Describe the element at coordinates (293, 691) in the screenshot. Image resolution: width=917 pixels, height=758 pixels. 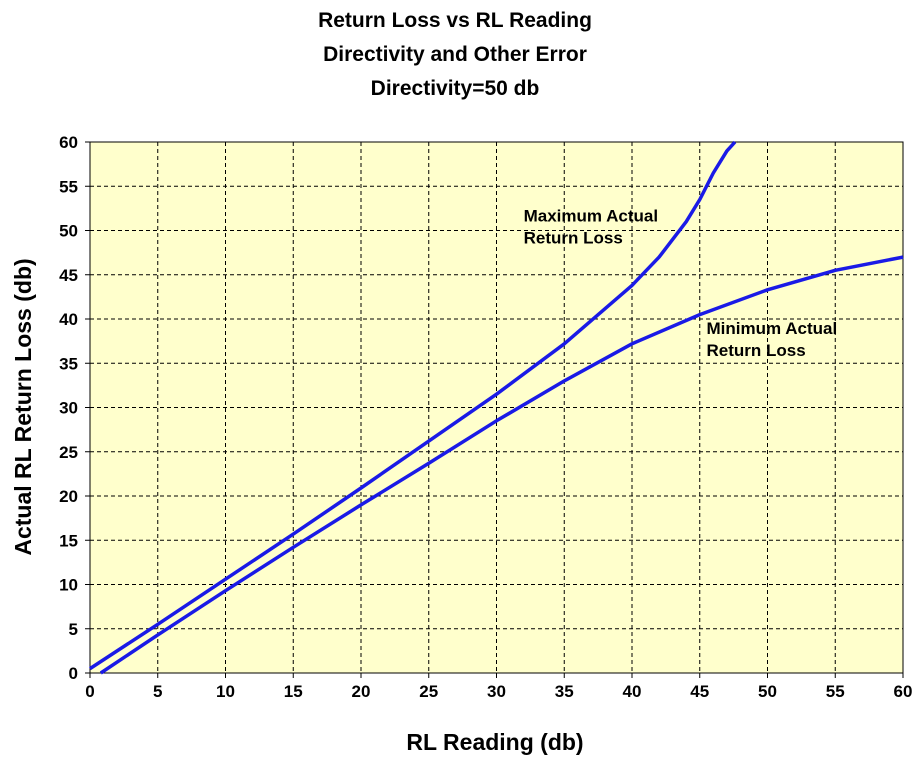
I see `x-tick-label: 15` at that location.